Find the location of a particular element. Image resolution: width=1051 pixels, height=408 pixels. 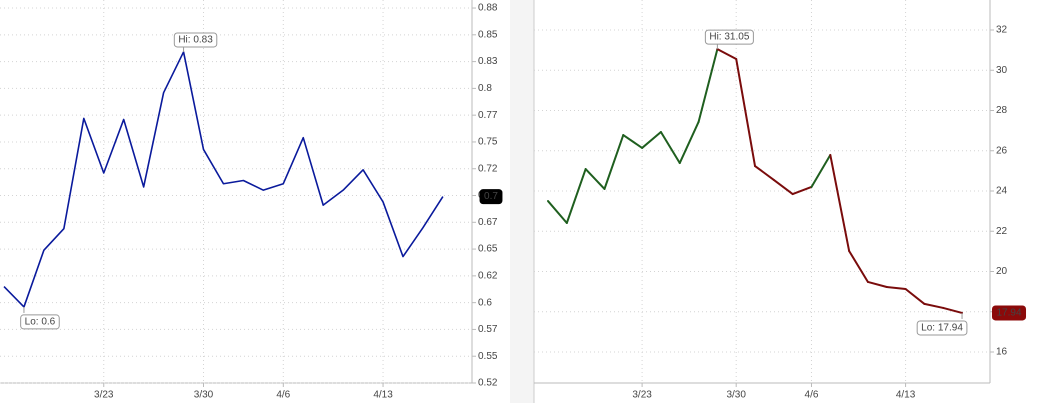

y-tick-label: 20 is located at coordinates (1002, 271).